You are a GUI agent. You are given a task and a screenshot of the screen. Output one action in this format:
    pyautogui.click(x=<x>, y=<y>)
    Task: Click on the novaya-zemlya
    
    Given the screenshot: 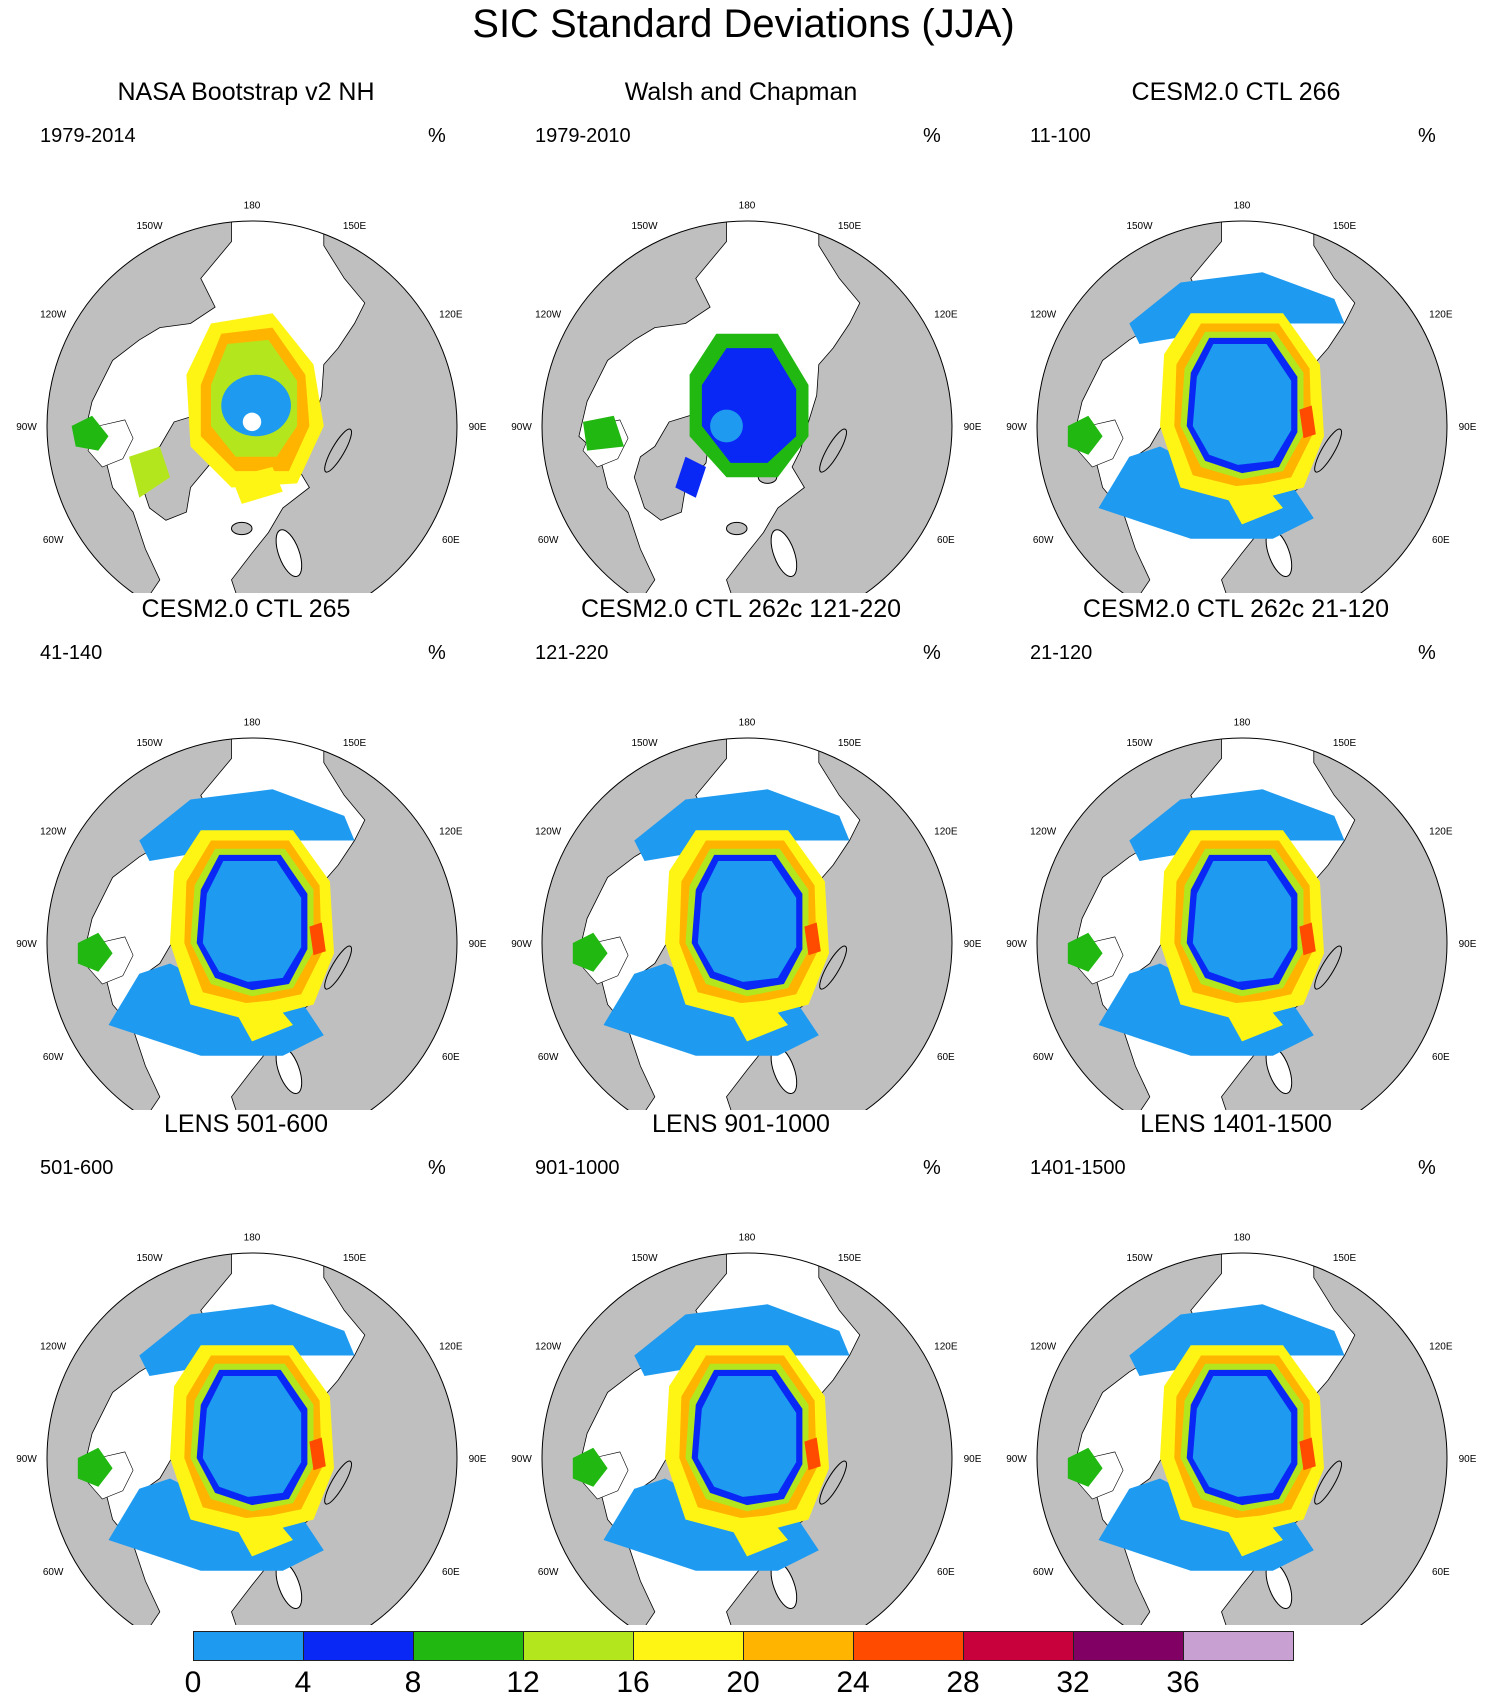 What is the action you would take?
    pyautogui.click(x=338, y=967)
    